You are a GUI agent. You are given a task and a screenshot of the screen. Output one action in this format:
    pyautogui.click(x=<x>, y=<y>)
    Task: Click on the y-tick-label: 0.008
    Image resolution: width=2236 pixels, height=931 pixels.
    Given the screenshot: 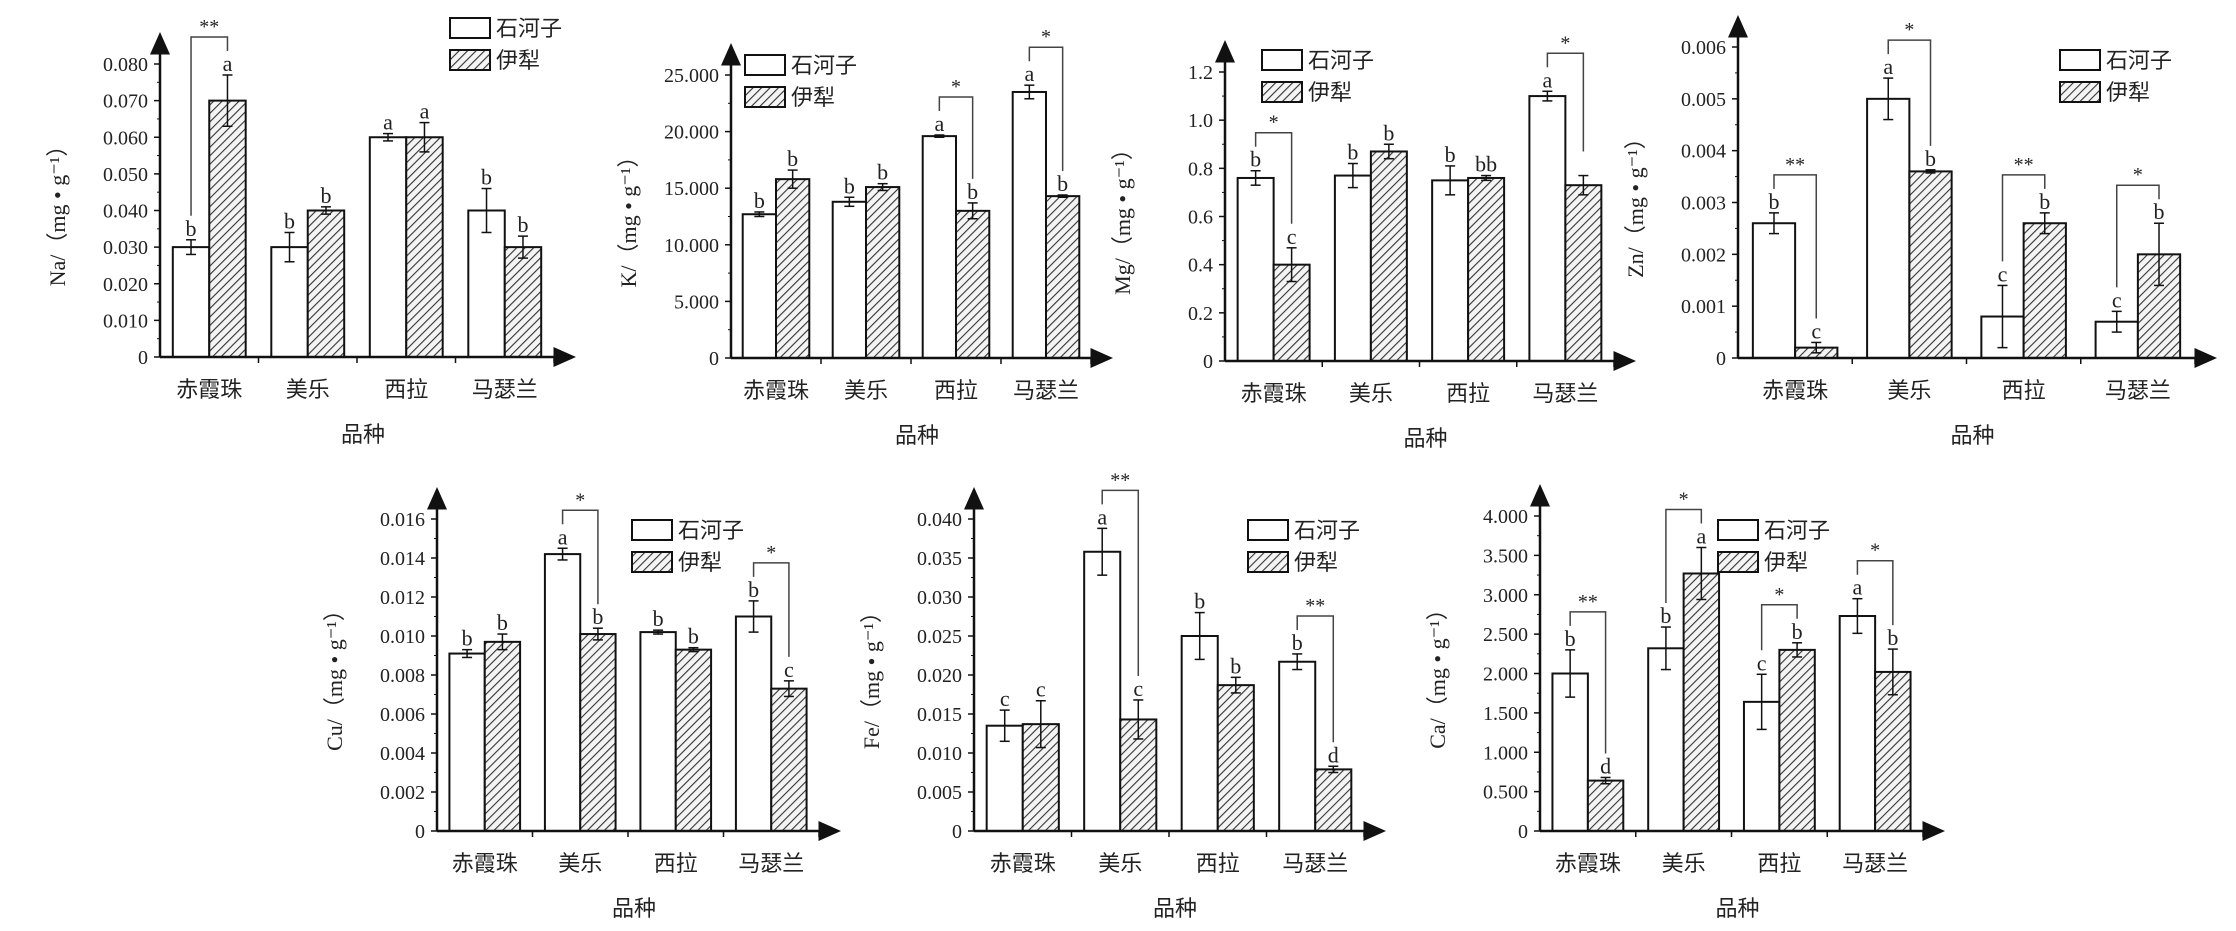 What is the action you would take?
    pyautogui.click(x=402, y=676)
    